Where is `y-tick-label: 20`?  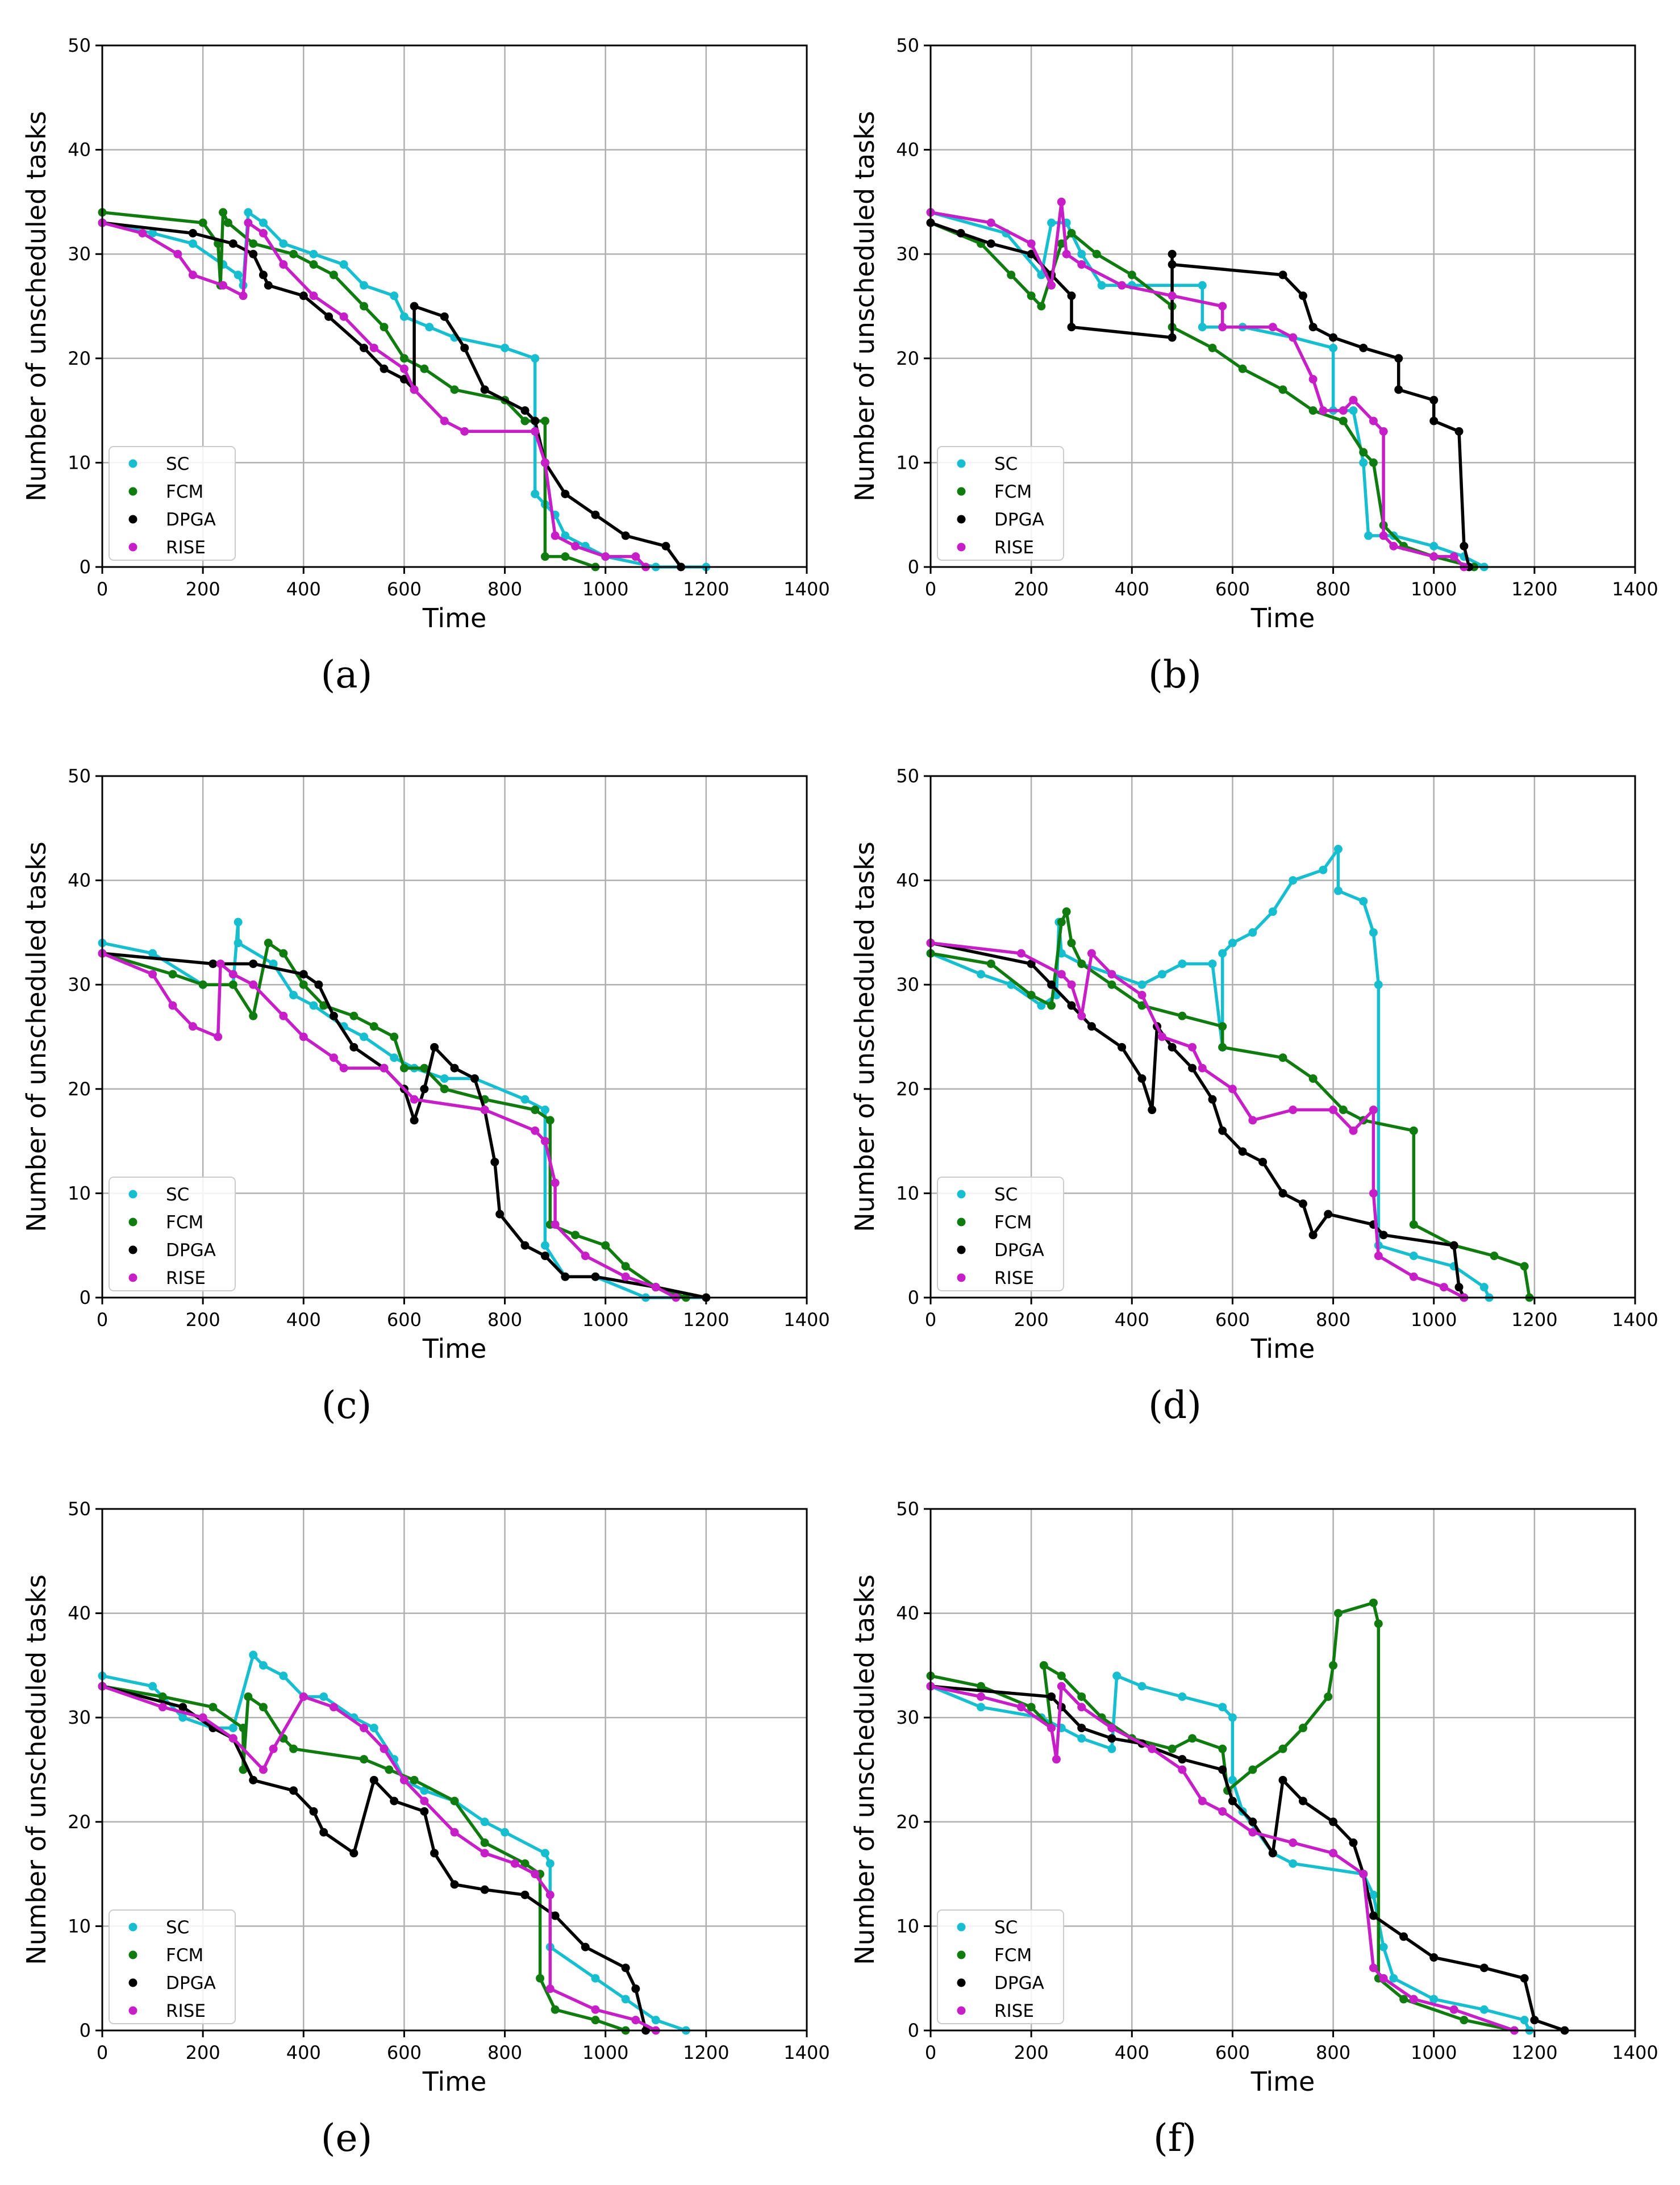 y-tick-label: 20 is located at coordinates (907, 1089).